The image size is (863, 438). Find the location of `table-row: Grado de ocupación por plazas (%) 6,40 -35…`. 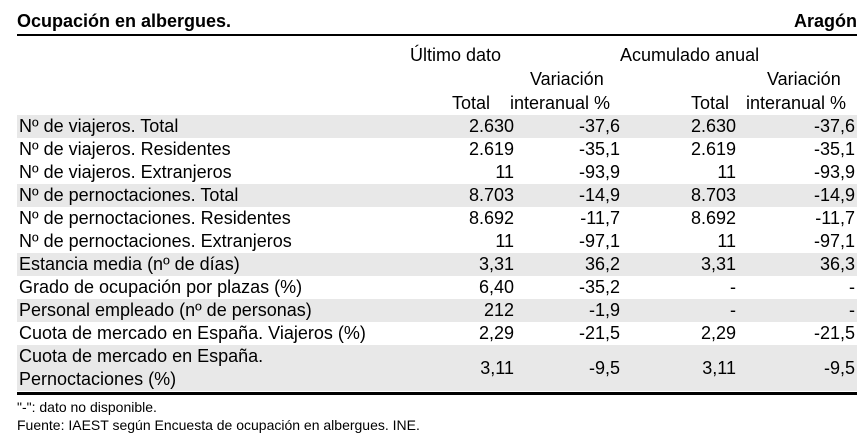

table-row: Grado de ocupación por plazas (%) 6,40 -35… is located at coordinates (437, 287).